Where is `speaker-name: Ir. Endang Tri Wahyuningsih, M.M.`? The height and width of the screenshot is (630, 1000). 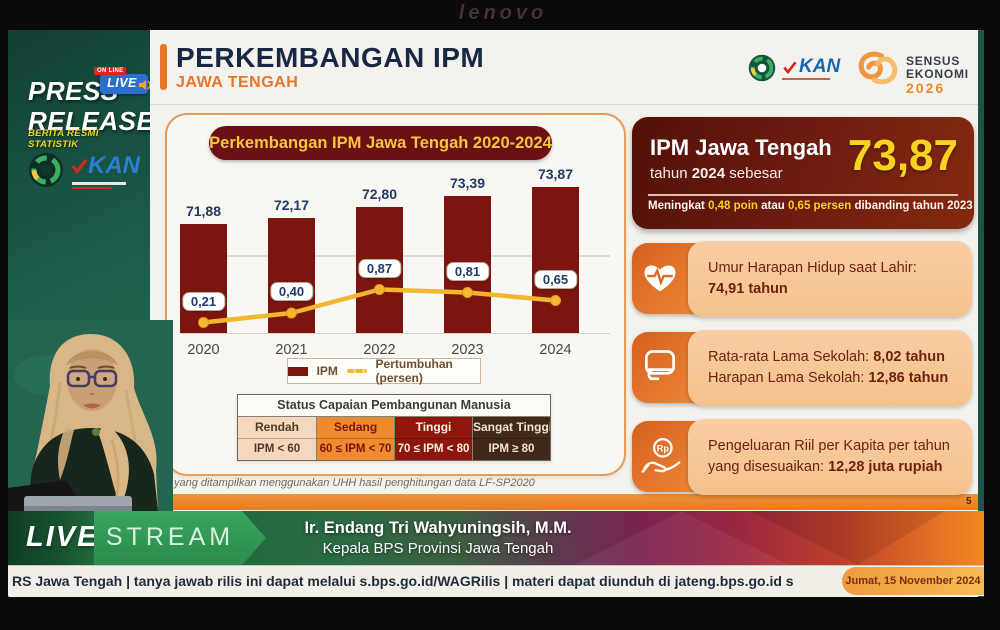 speaker-name: Ir. Endang Tri Wahyuningsih, M.M. is located at coordinates (438, 528).